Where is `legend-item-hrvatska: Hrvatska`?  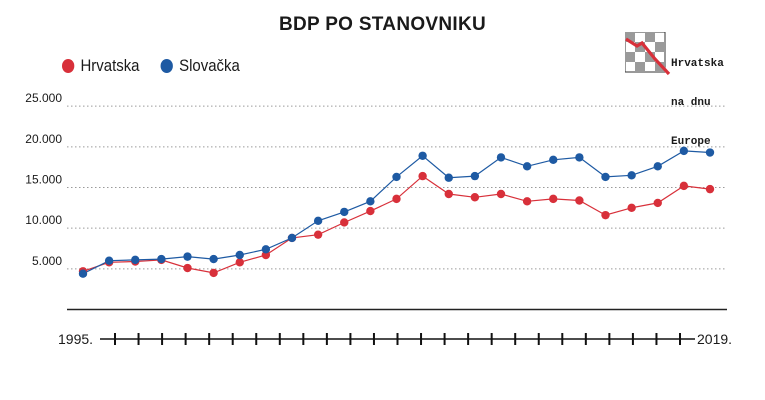 legend-item-hrvatska: Hrvatska is located at coordinates (101, 66).